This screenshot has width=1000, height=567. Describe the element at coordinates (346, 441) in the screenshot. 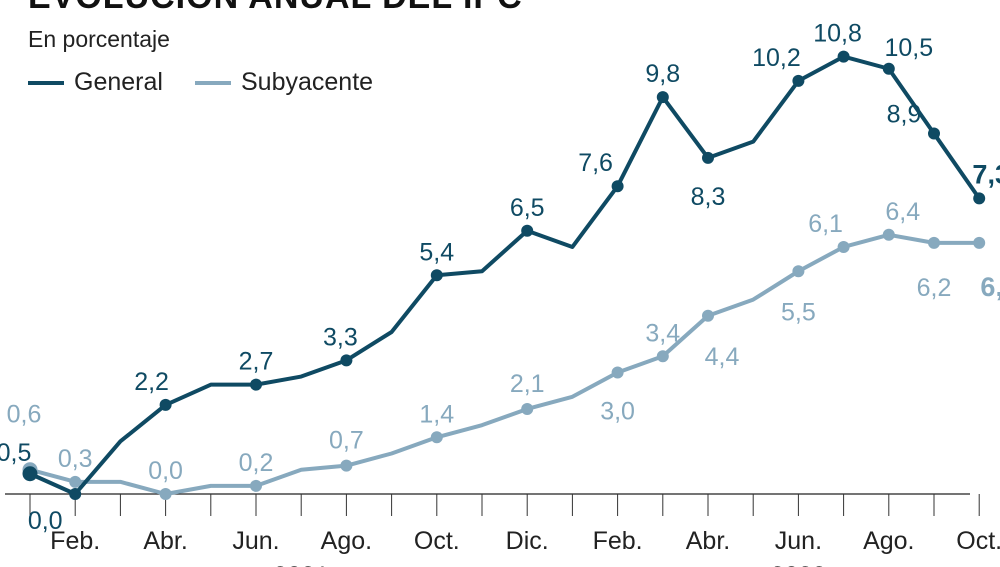

I see `data-label-subyacente: 0,7` at that location.